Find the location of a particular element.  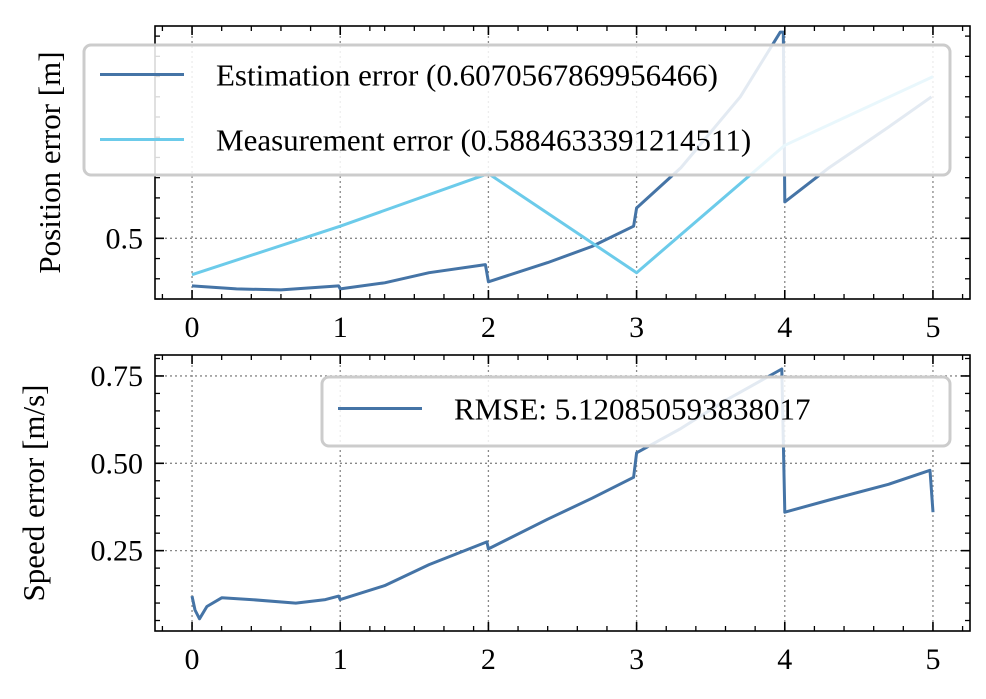

legend-label-1: Measurement error (0.5884633391214511) is located at coordinates (483, 140).